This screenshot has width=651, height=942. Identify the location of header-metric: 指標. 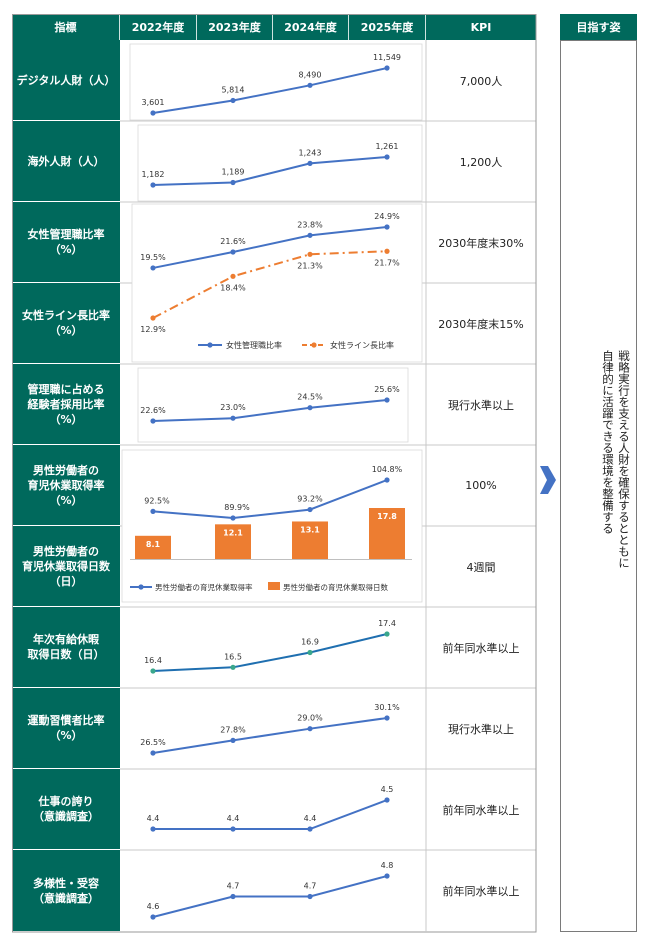
(66, 27).